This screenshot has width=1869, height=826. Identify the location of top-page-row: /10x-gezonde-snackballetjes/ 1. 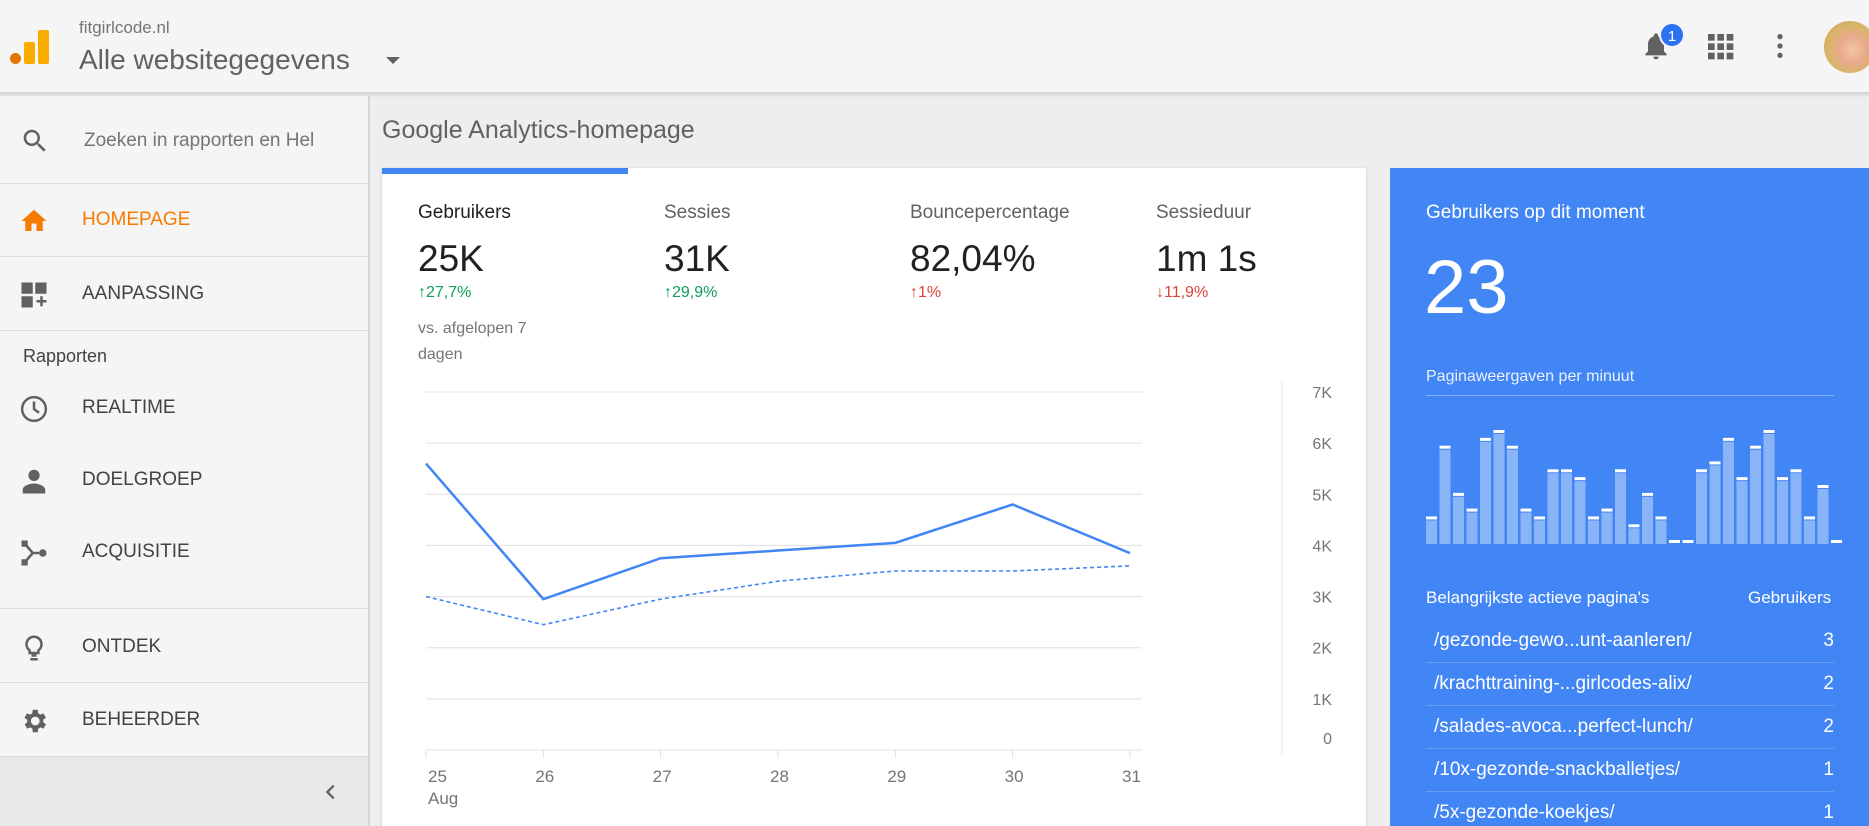
(1630, 770).